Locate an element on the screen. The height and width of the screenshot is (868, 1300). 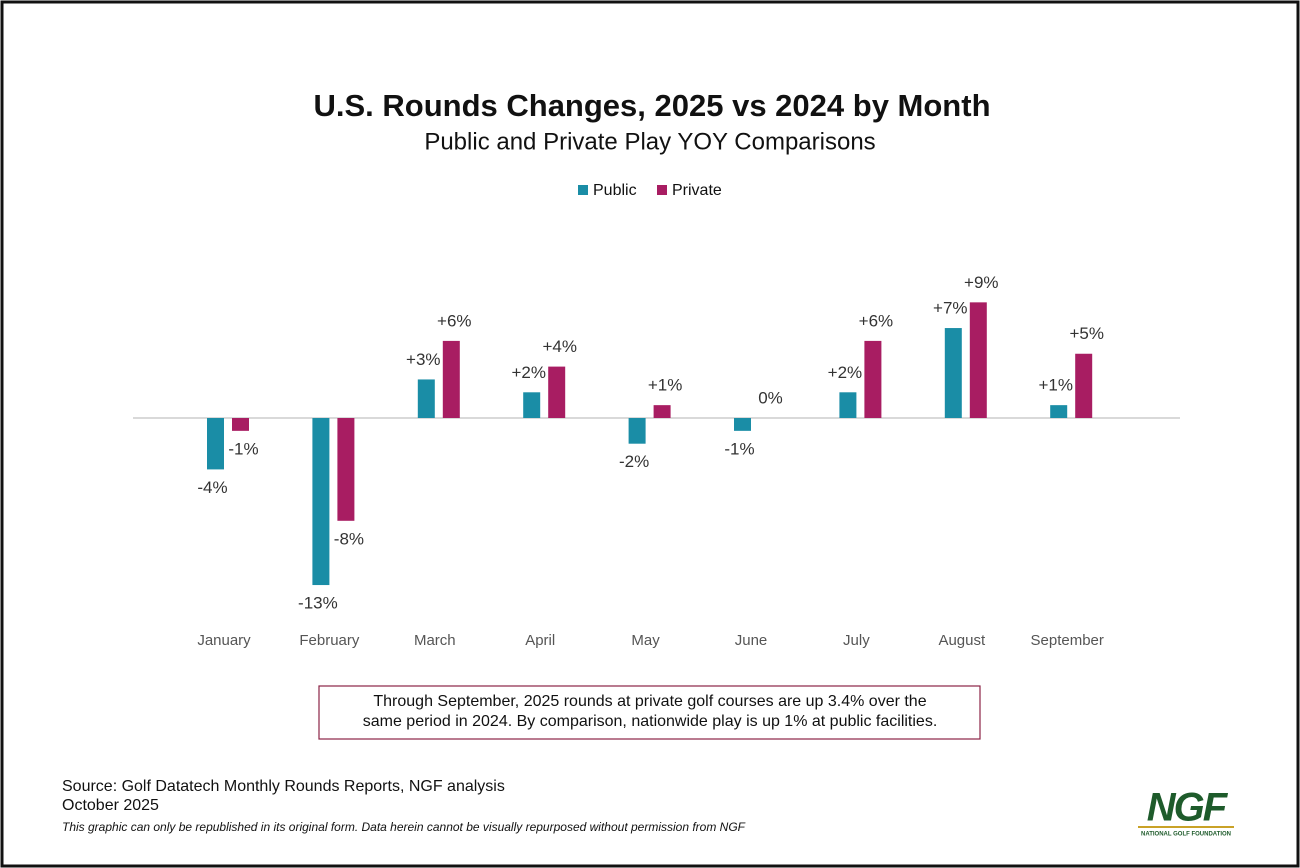
logo-subtext: NATIONAL GOLF FOUNDATION is located at coordinates (1186, 835).